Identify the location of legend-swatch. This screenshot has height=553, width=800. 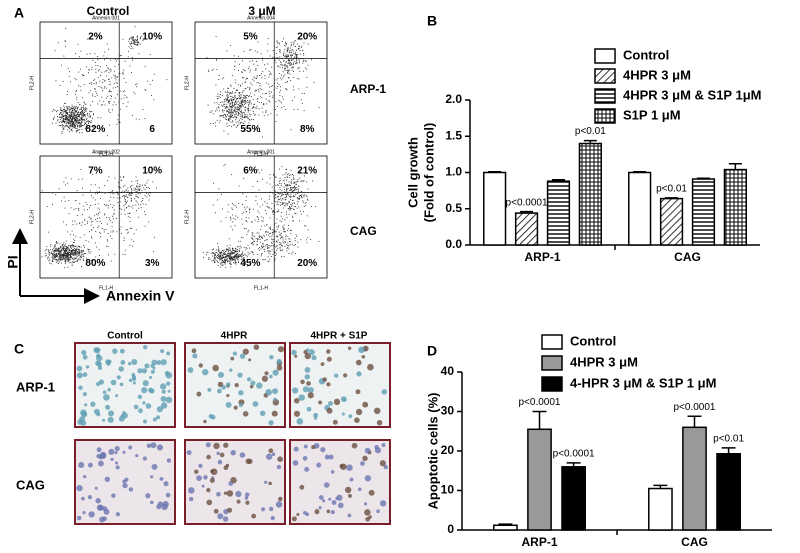
(605, 56).